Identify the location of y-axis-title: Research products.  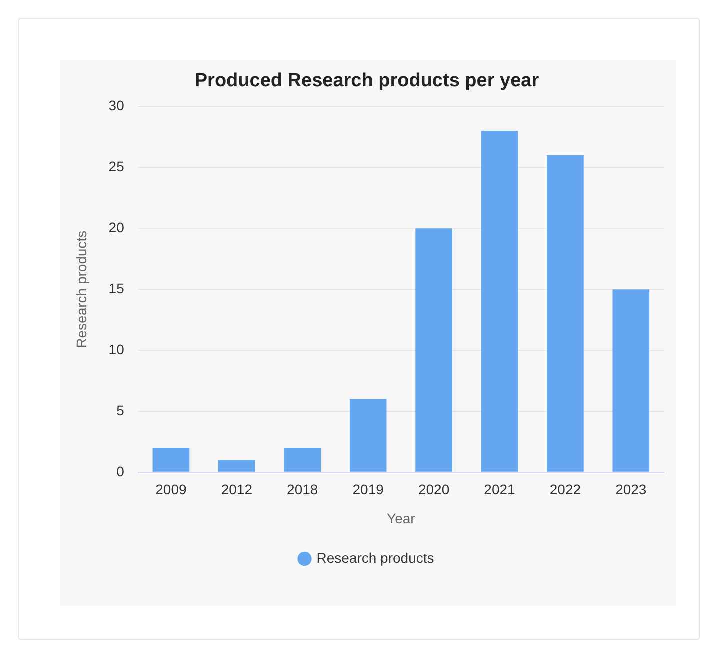
(81, 289).